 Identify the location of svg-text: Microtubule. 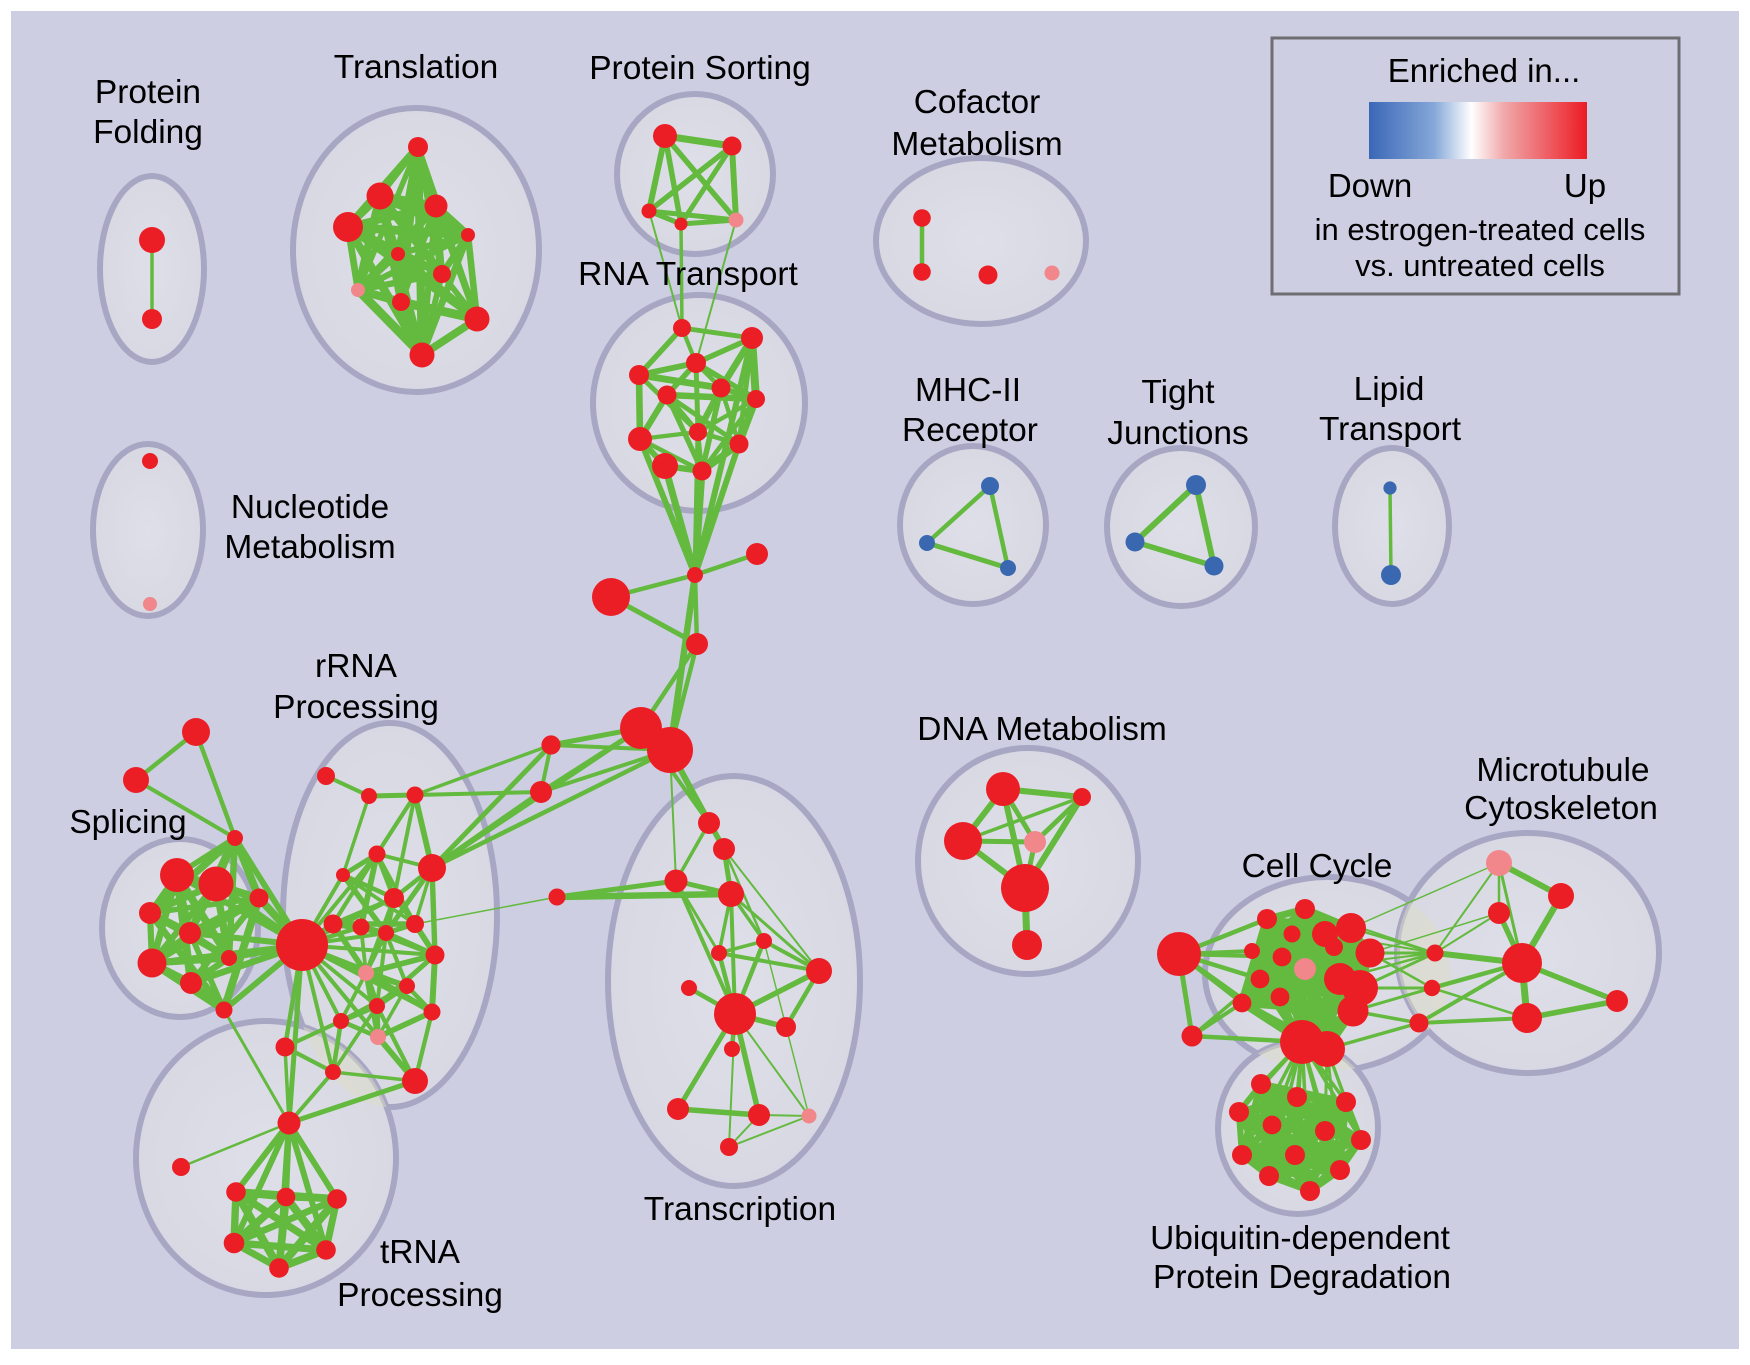
(1562, 770).